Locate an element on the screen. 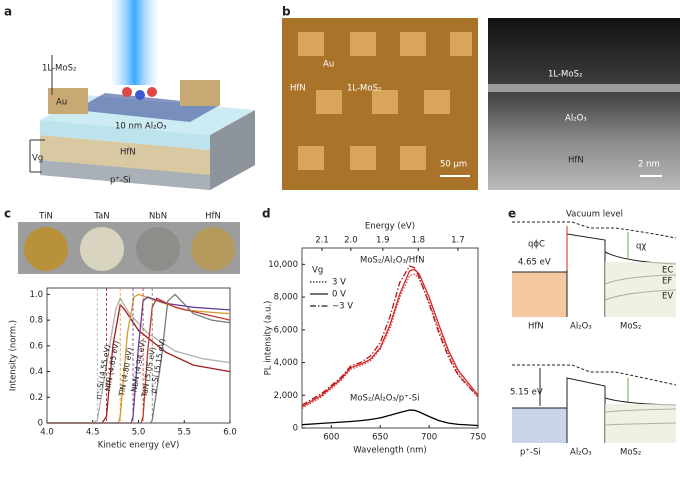 The image size is (680, 489). x-tick-label: 750 is located at coordinates (478, 438).